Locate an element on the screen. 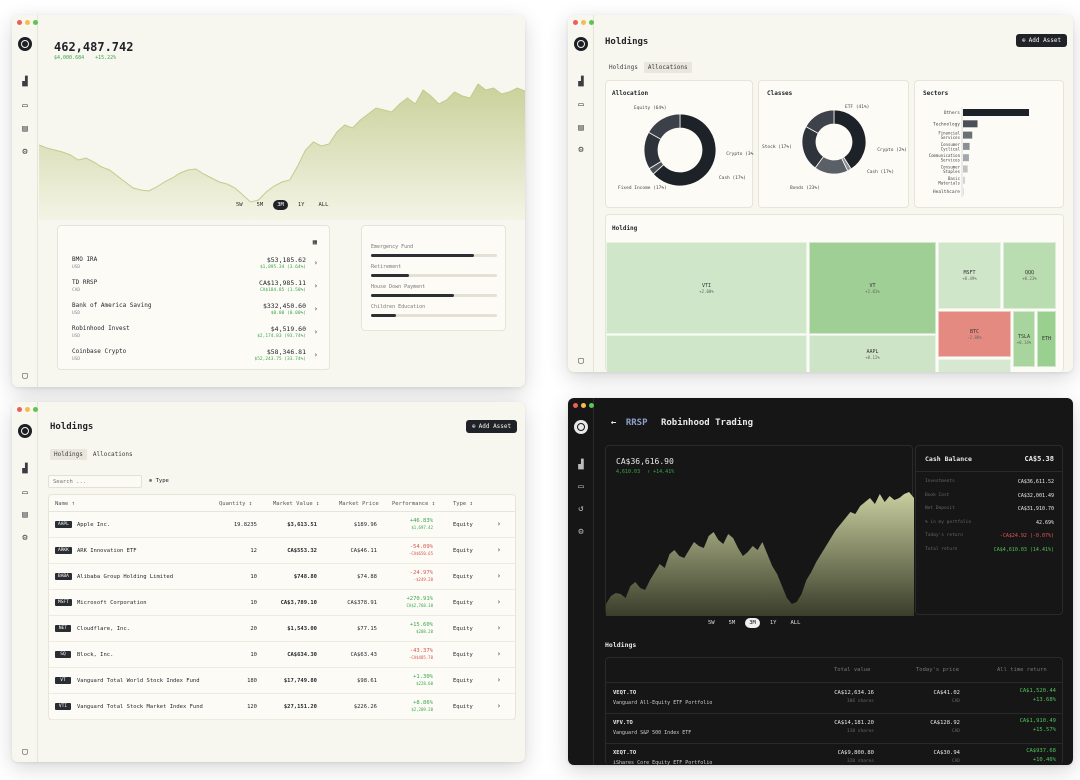 The height and width of the screenshot is (780, 1080). sectors-title: Sectors is located at coordinates (936, 93).